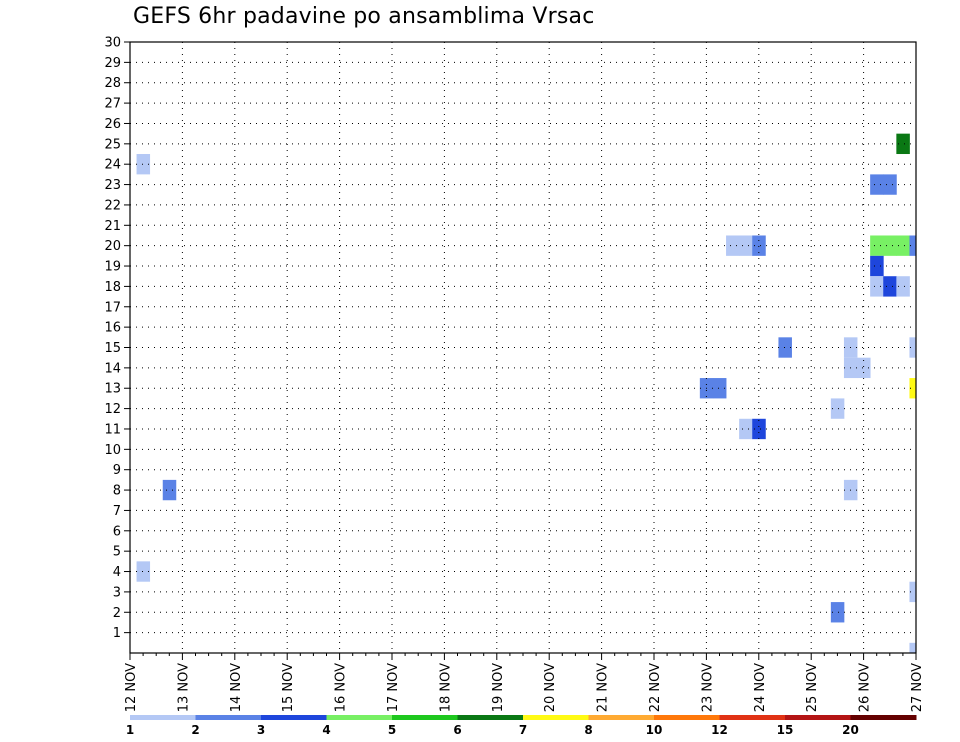 Image resolution: width=960 pixels, height=742 pixels. I want to click on y-tick-label: 8, so click(117, 491).